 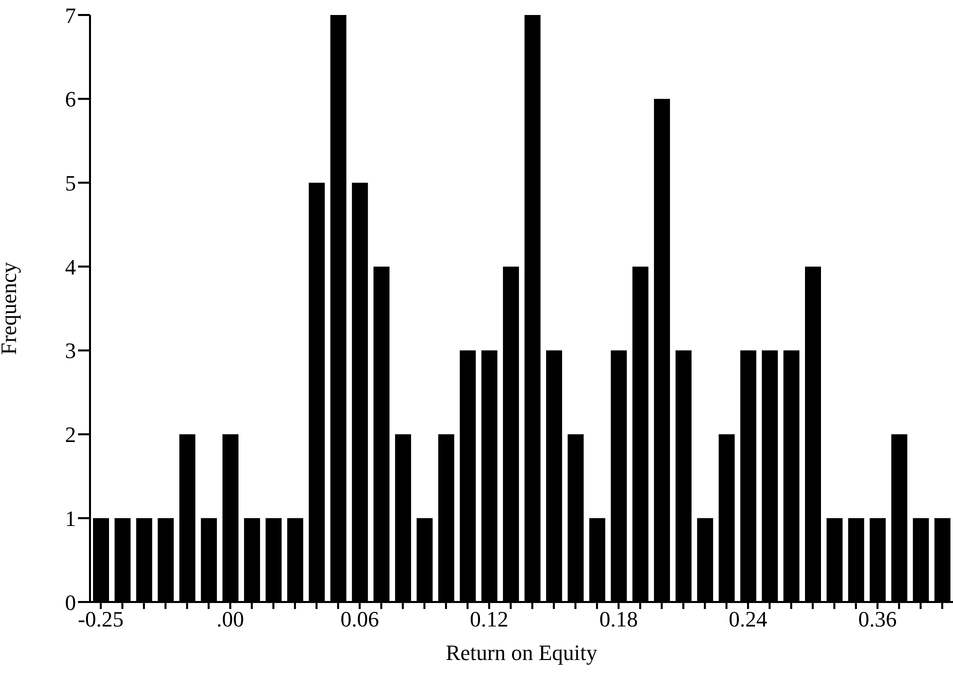 I want to click on x-tick-label: 0.06, so click(x=359, y=619).